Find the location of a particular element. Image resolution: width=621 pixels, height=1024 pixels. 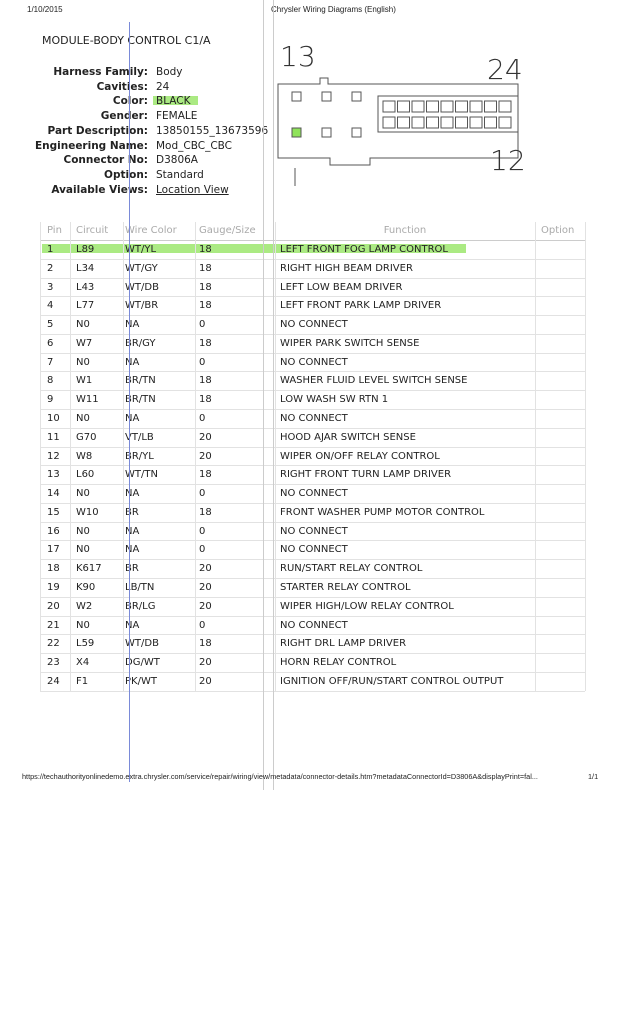

cell: L59 is located at coordinates (85, 644).